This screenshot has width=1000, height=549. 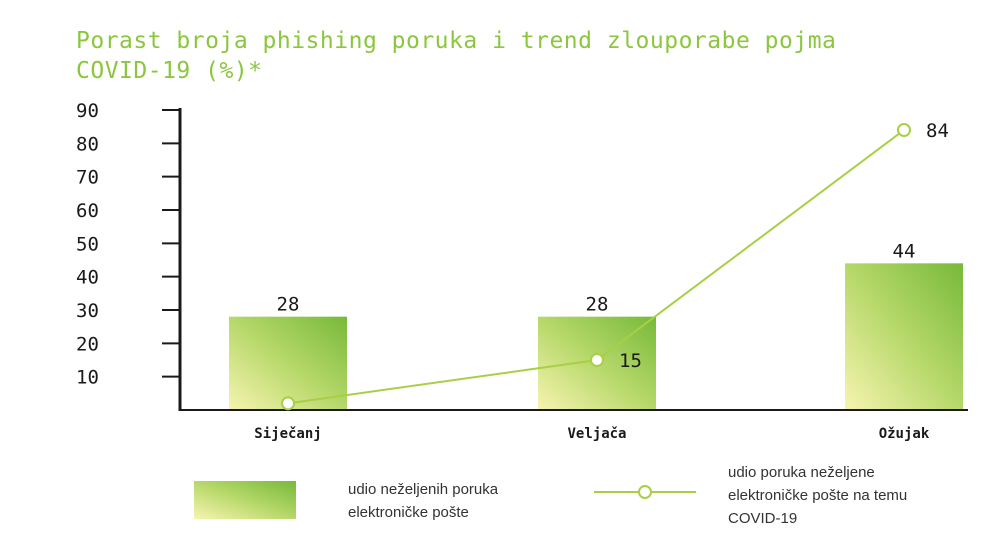 What do you see at coordinates (87, 378) in the screenshot?
I see `y-tick-label: 10` at bounding box center [87, 378].